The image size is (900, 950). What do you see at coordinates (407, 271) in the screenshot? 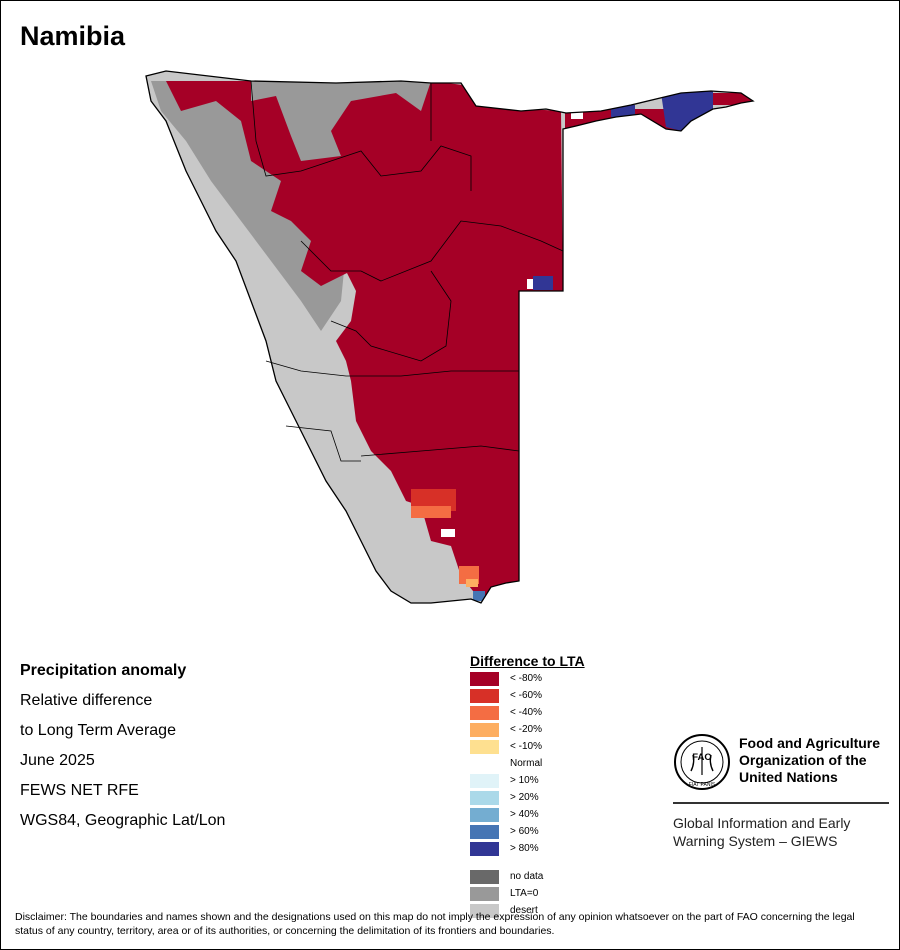
I see `region-boundaries` at bounding box center [407, 271].